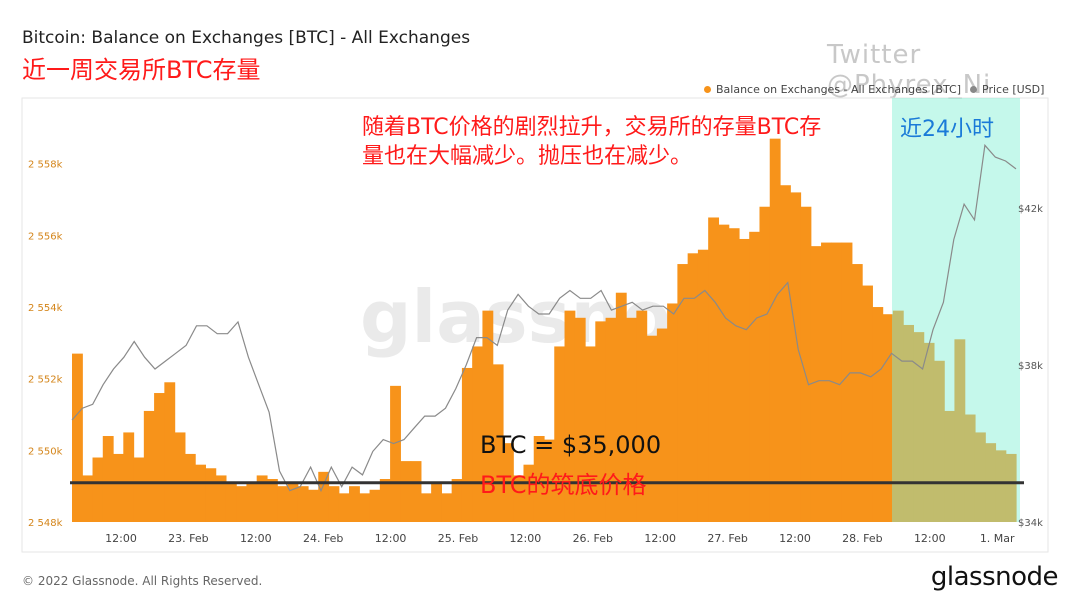  What do you see at coordinates (45, 344) in the screenshot?
I see `y-left-axis: 2 548k 2 550k 2 552k 2 554k 2 556k 2 558k` at bounding box center [45, 344].